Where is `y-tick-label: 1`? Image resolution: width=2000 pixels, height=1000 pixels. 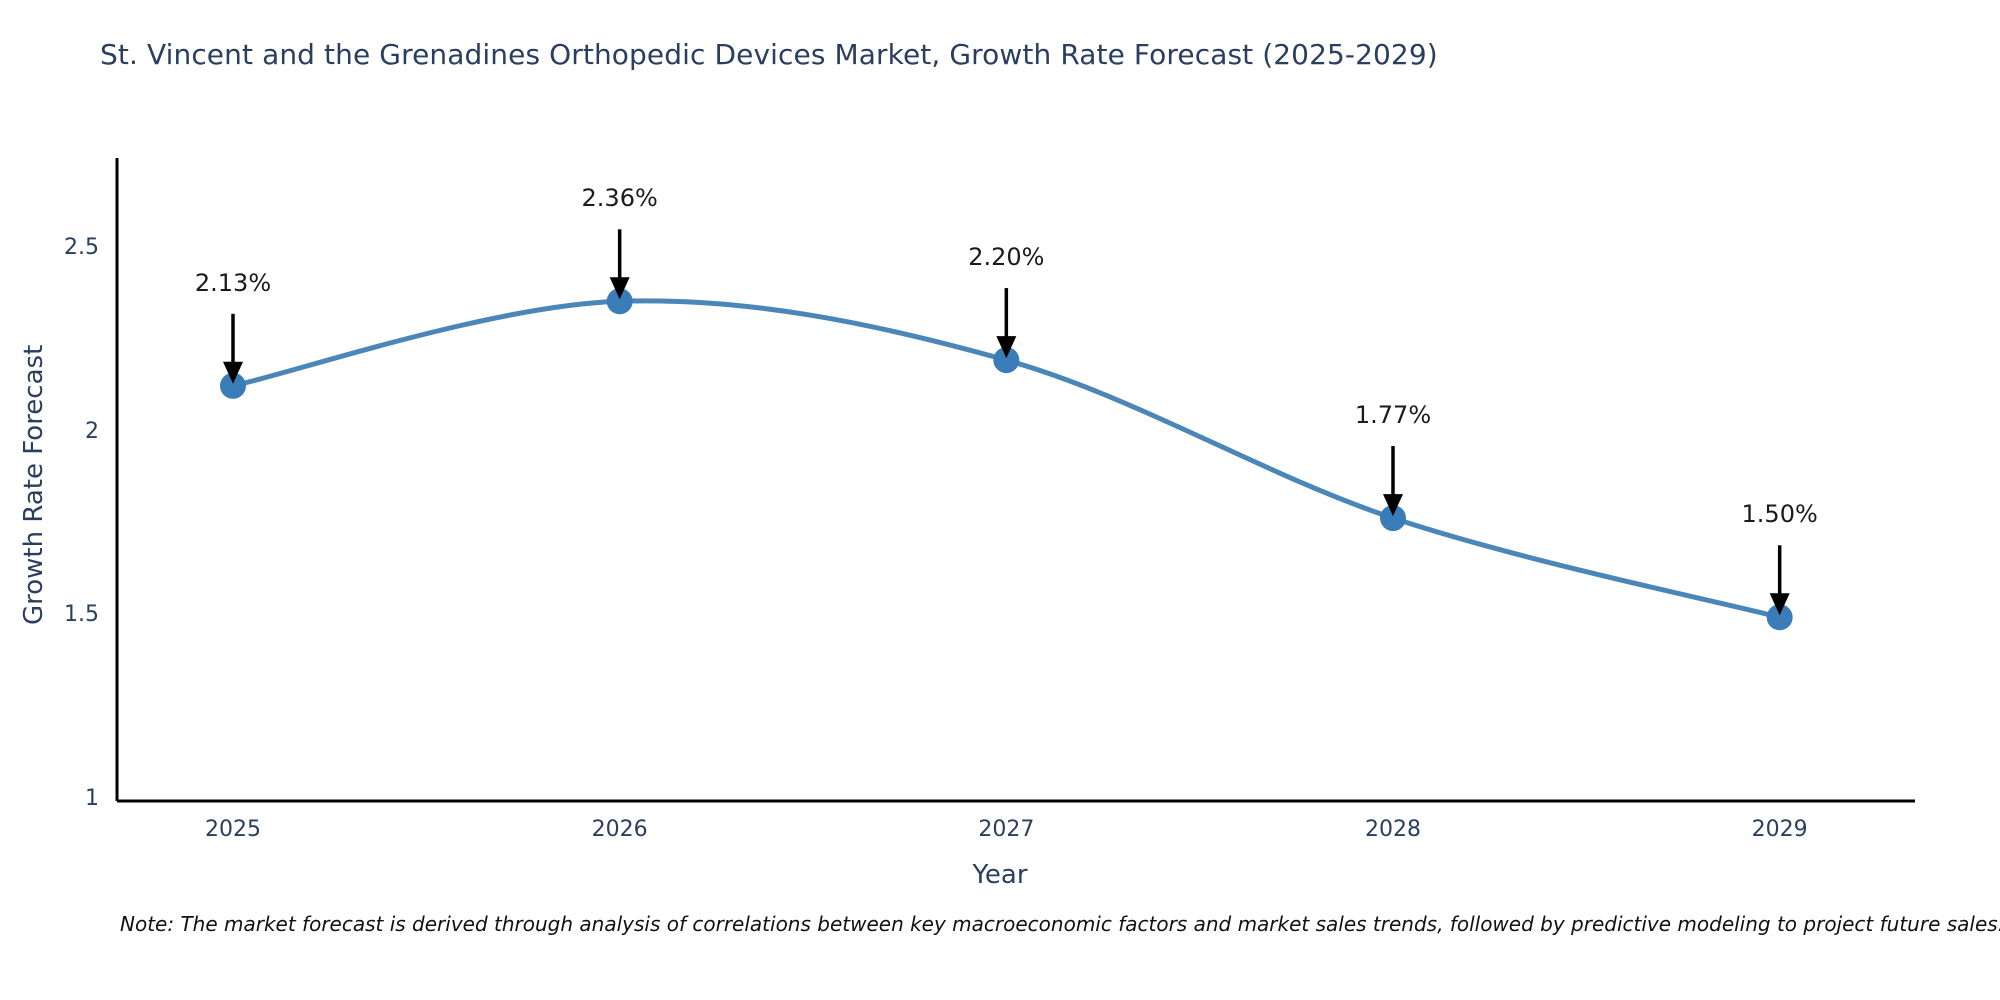
y-tick-label: 1 is located at coordinates (92, 798).